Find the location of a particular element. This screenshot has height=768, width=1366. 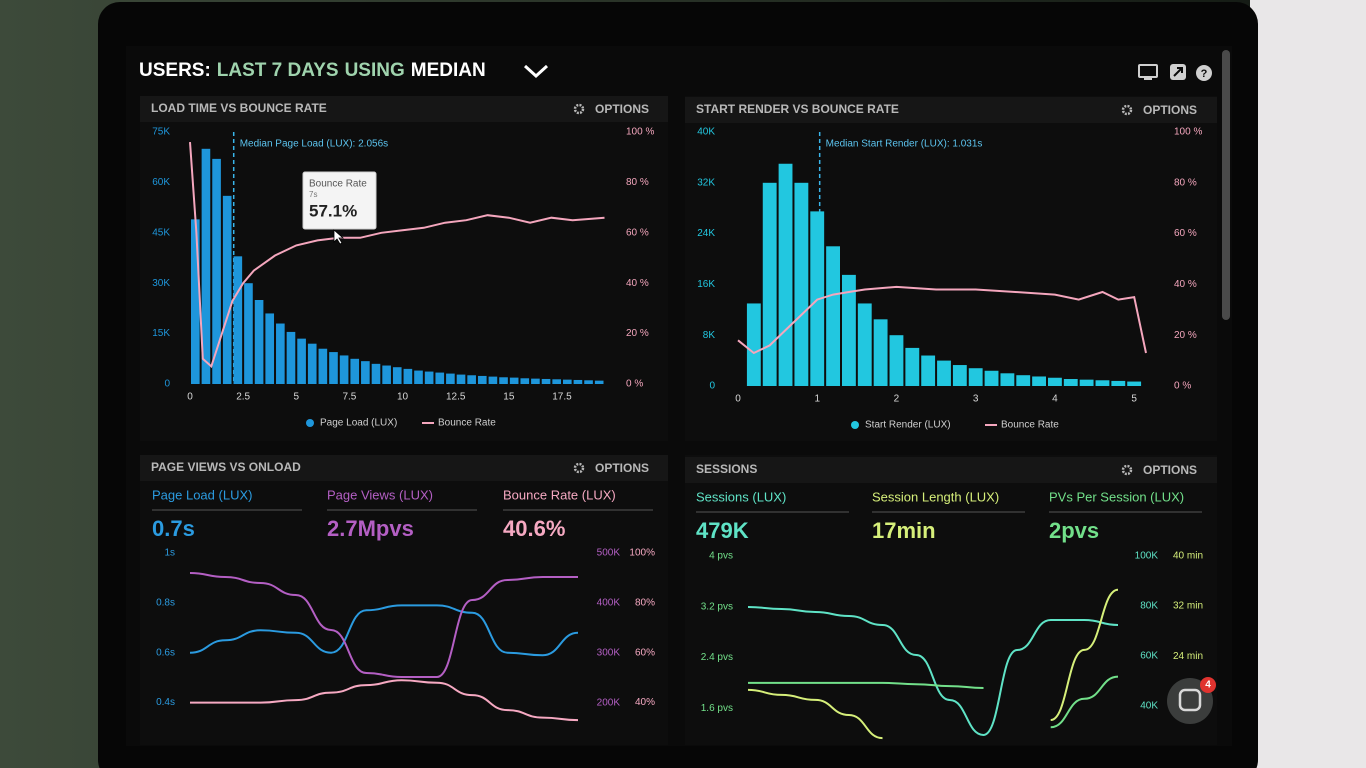

panel-title: LOAD TIME VS BOUNCE RATE is located at coordinates (239, 108).